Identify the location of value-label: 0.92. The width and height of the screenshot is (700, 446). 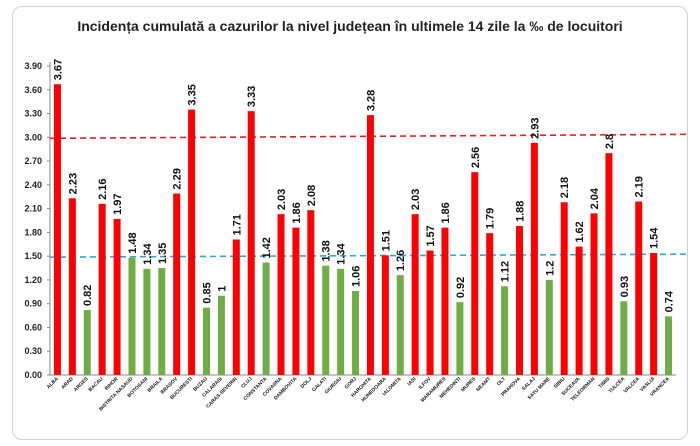
(461, 287).